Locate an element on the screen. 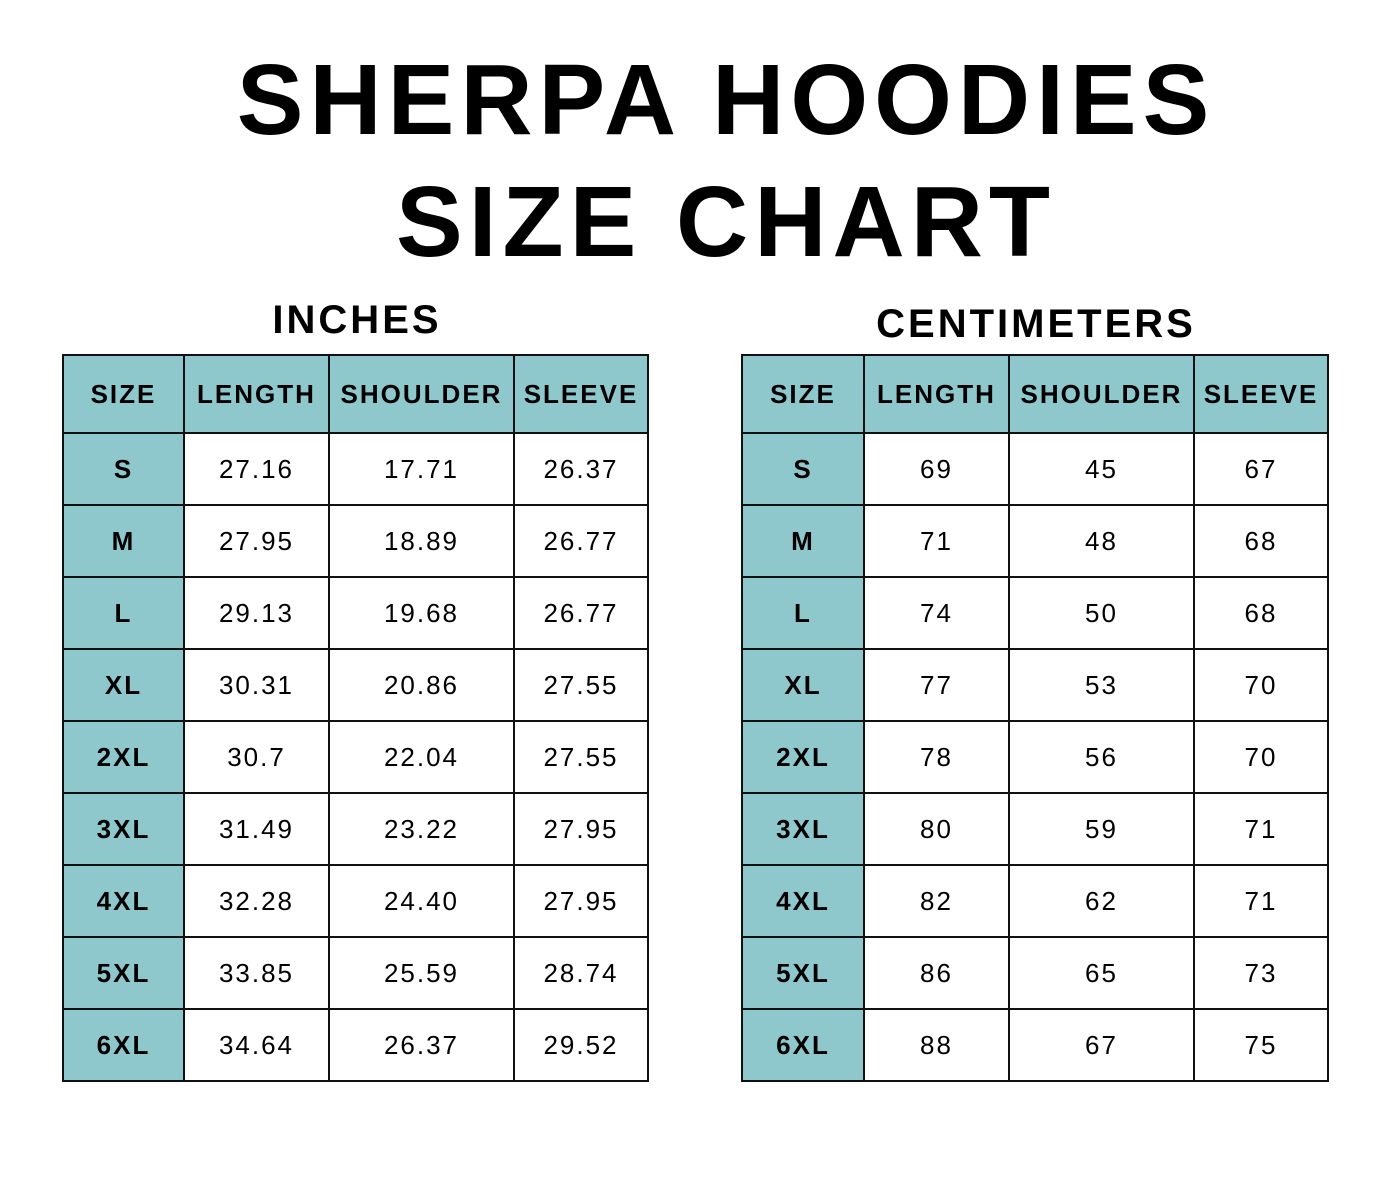 The width and height of the screenshot is (1388, 1200). length-cell: 71 is located at coordinates (936, 541).